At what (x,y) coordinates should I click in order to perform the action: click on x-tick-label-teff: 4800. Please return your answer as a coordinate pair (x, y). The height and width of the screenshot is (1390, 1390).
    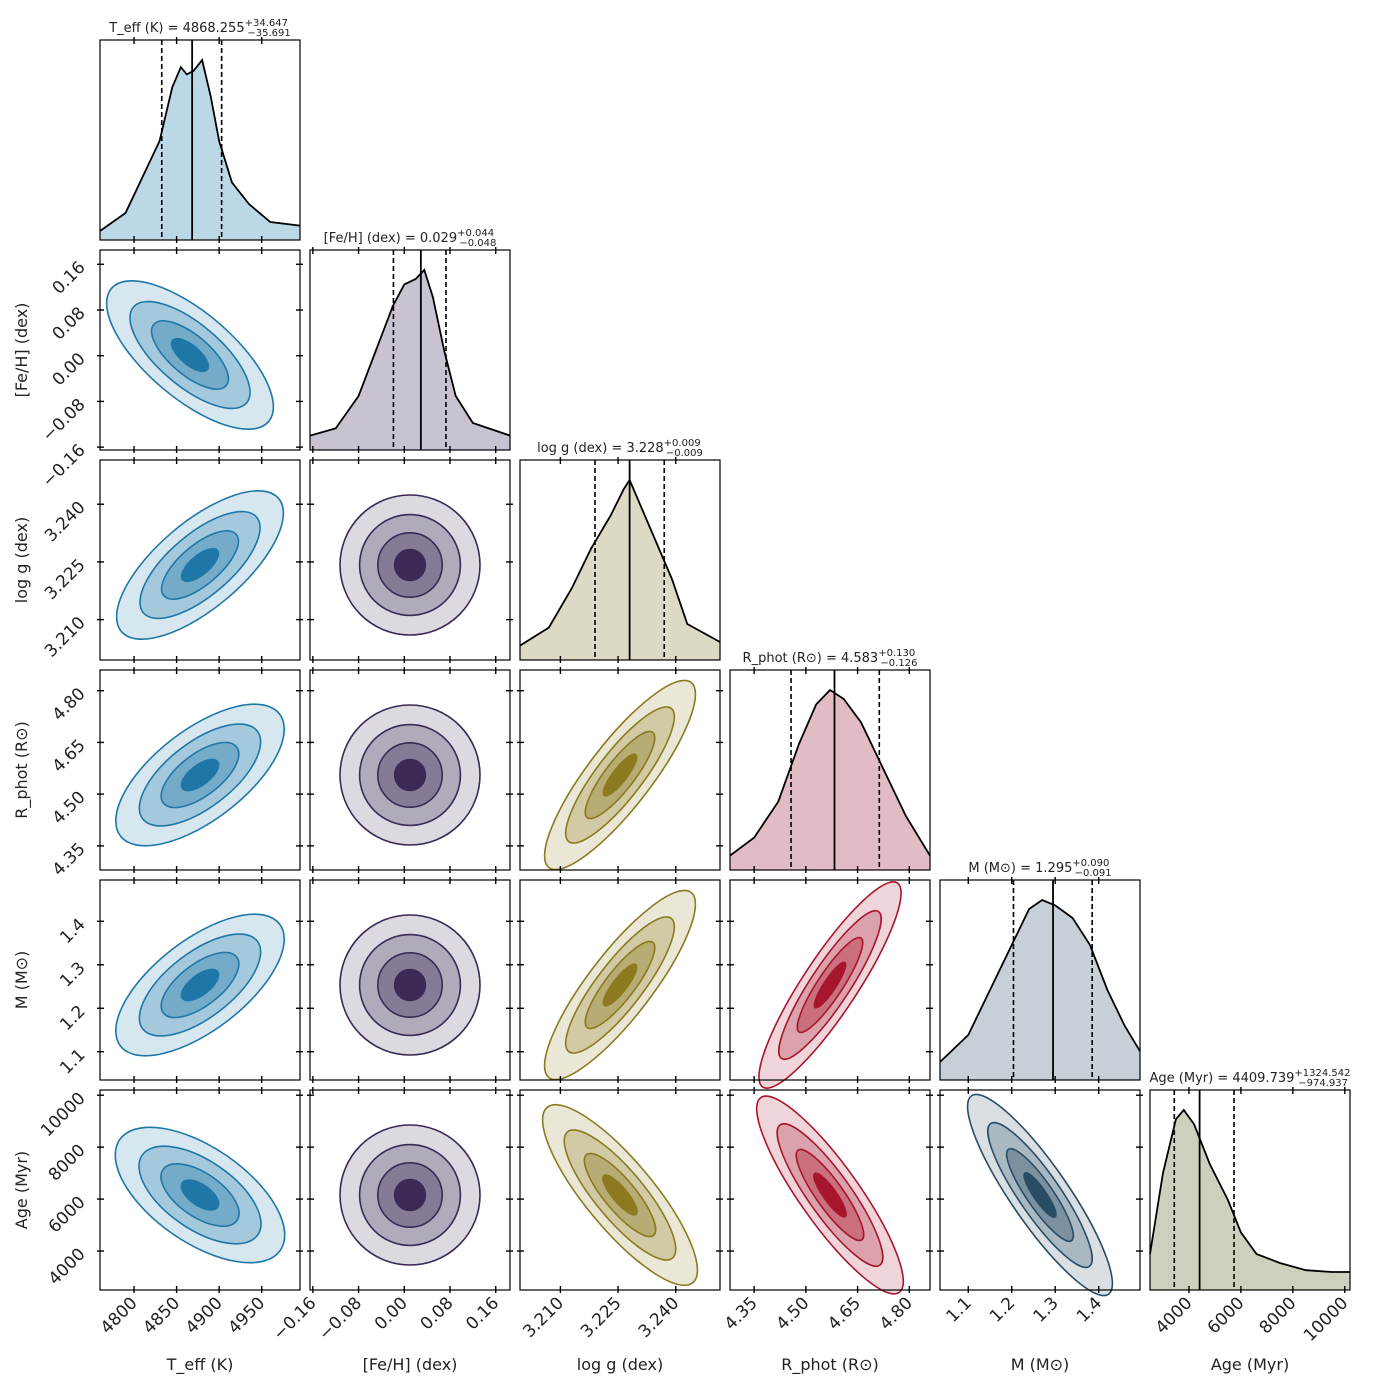
    Looking at the image, I should click on (119, 1315).